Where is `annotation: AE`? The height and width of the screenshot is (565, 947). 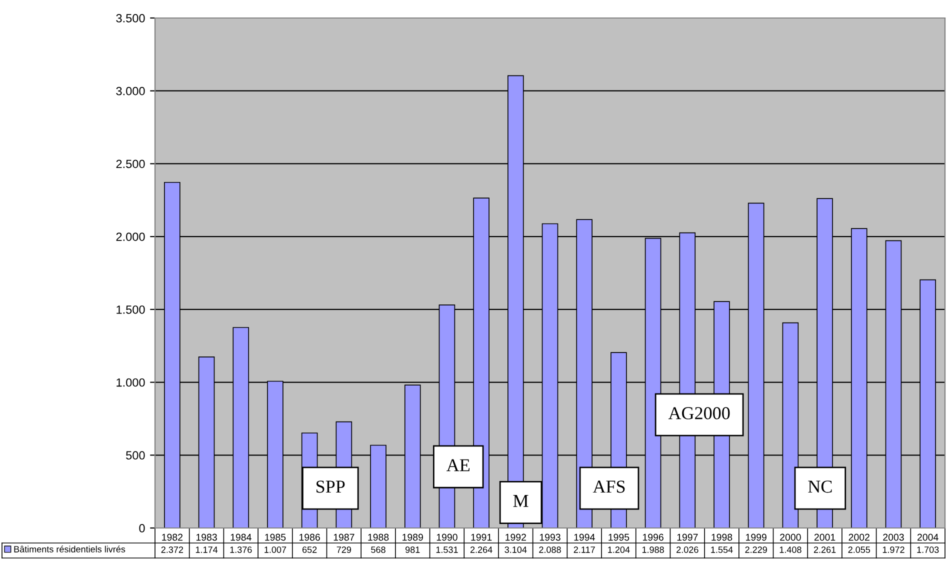 annotation: AE is located at coordinates (458, 465).